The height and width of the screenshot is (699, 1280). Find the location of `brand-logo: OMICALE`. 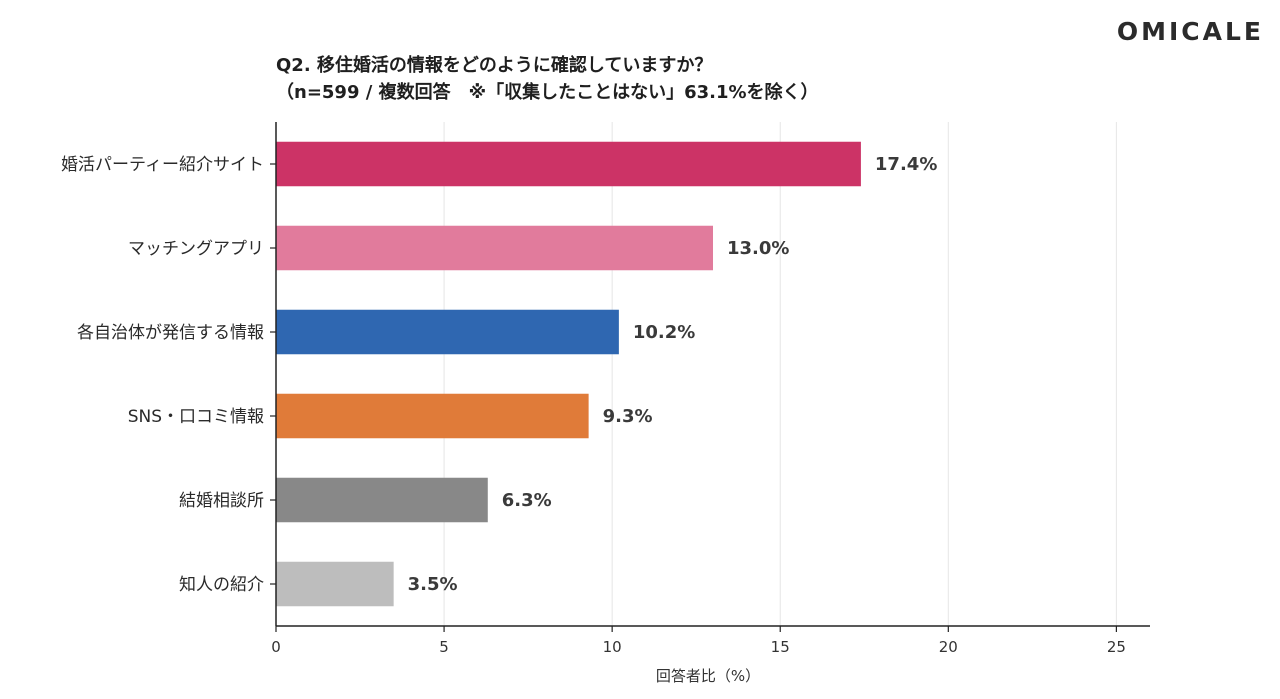

brand-logo: OMICALE is located at coordinates (1190, 31).